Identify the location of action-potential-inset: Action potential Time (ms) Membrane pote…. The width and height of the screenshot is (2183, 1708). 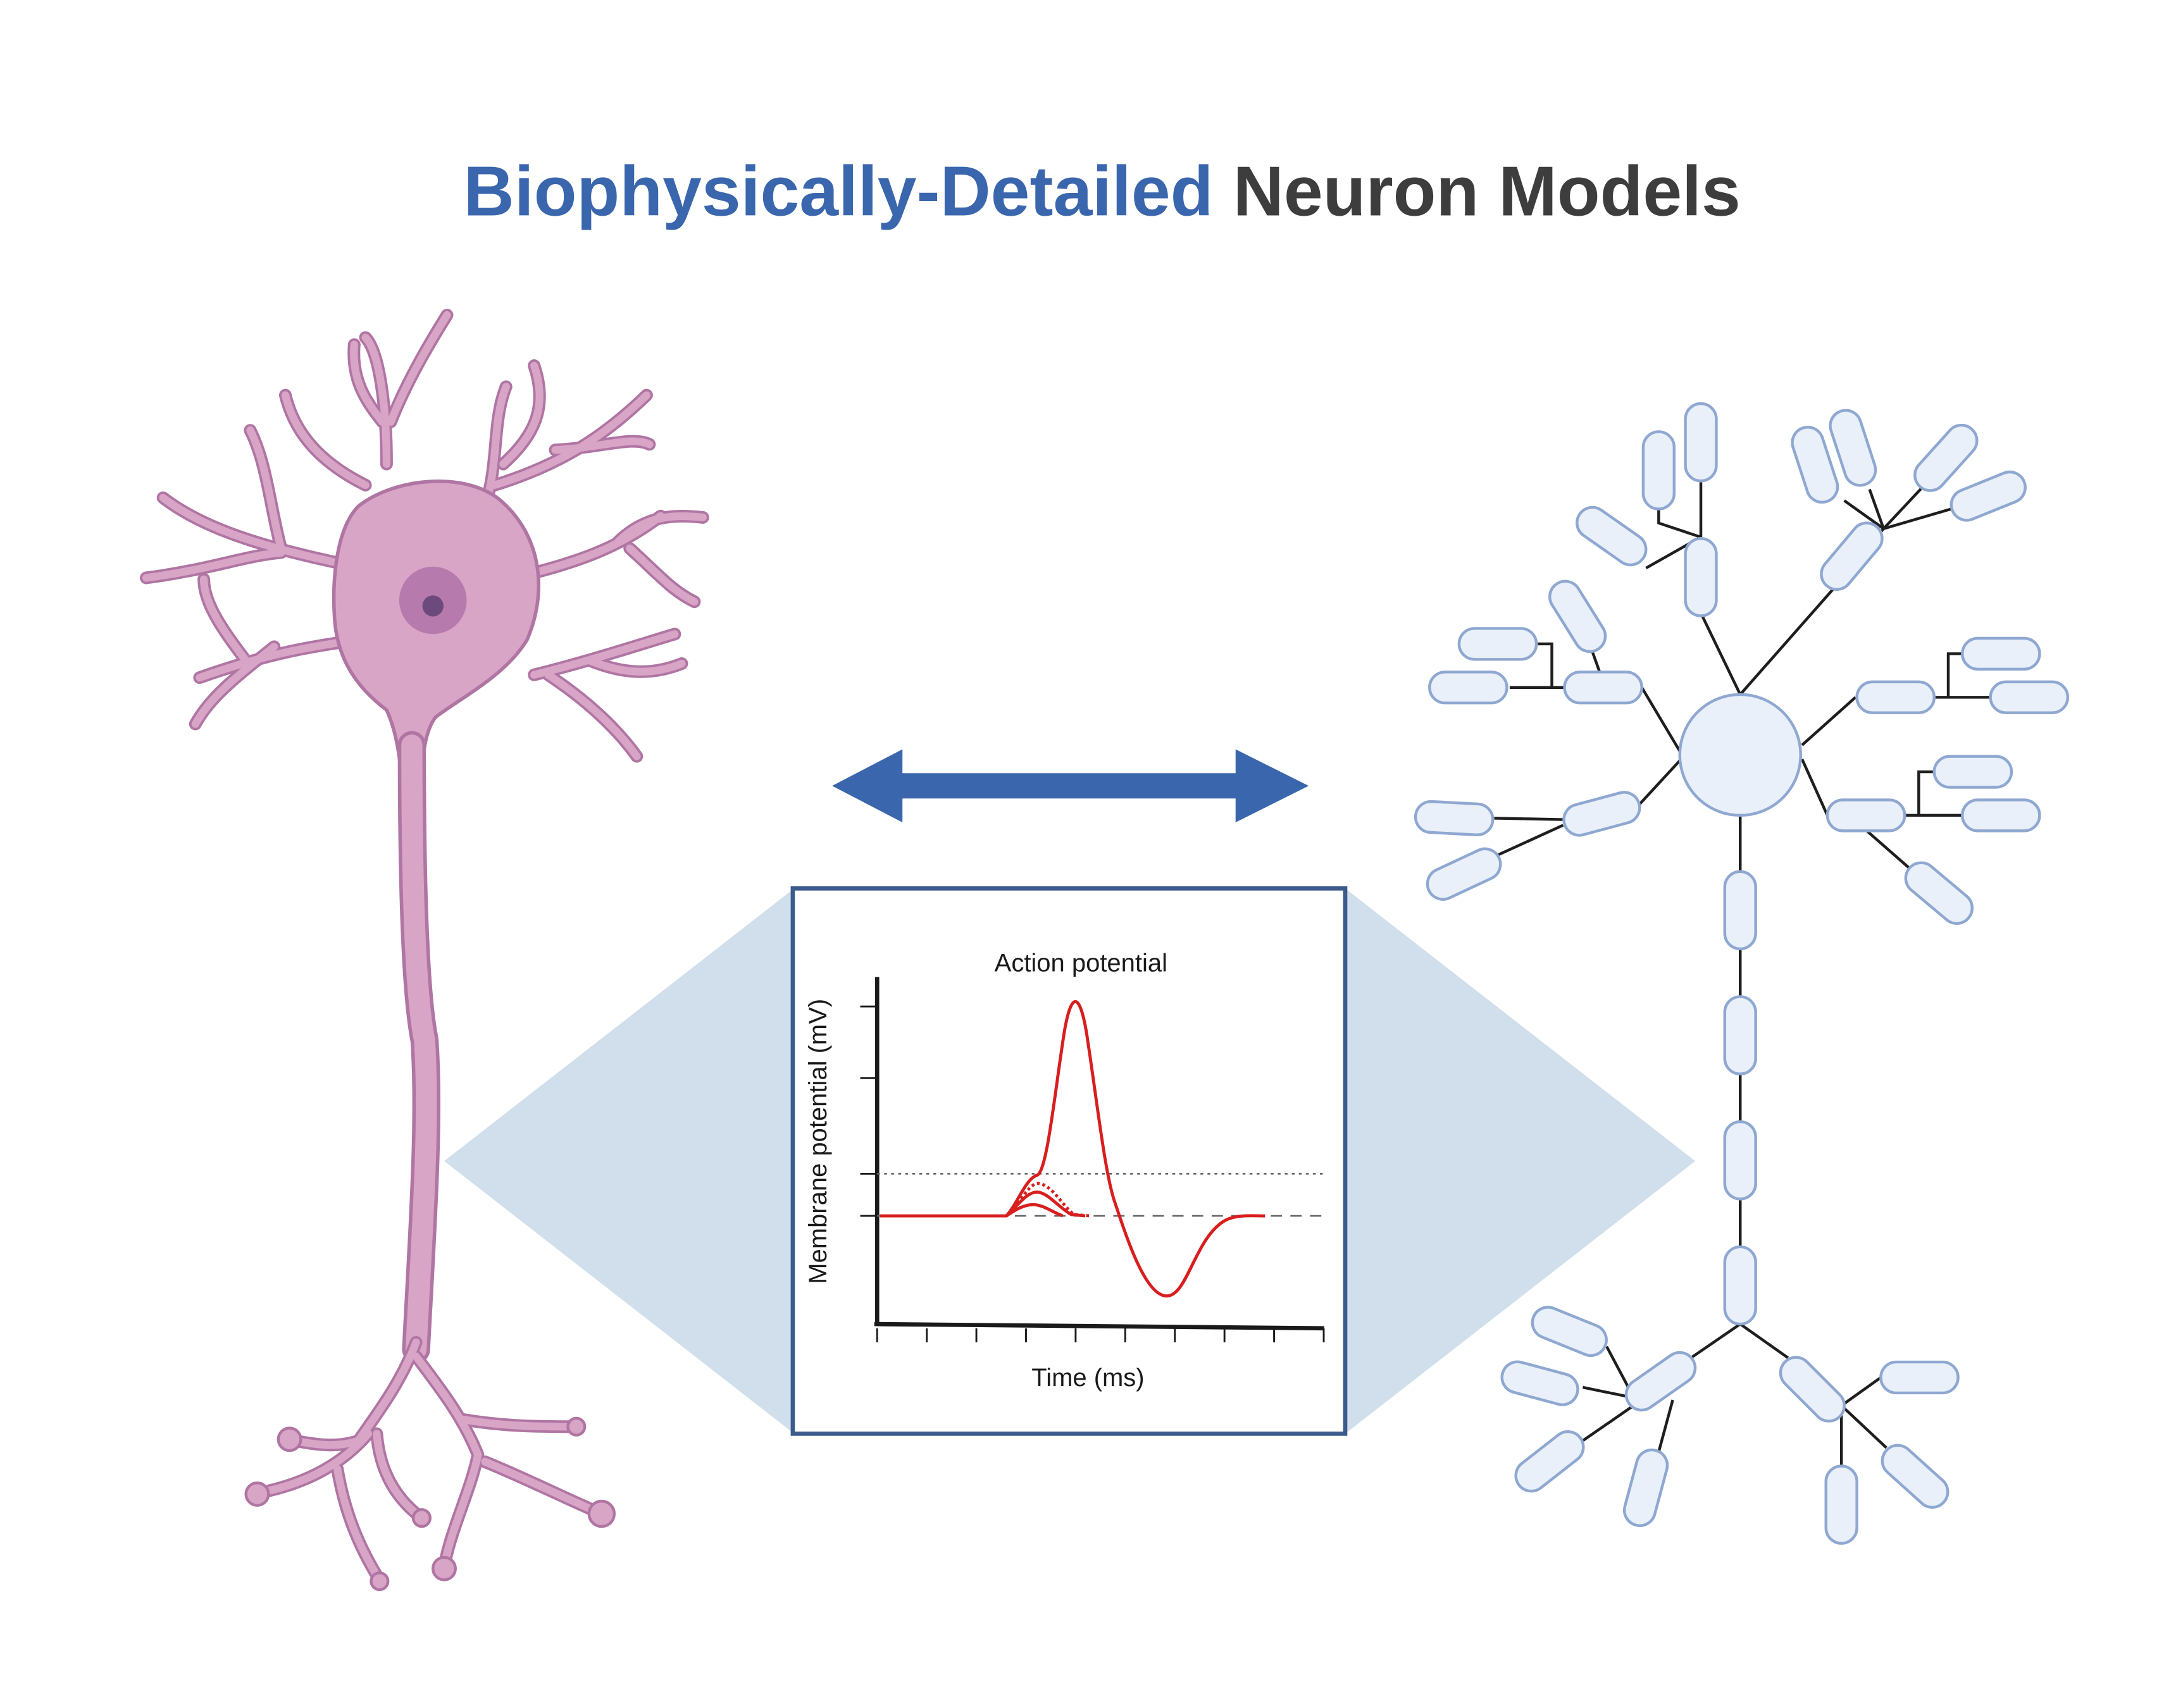
(1069, 1161).